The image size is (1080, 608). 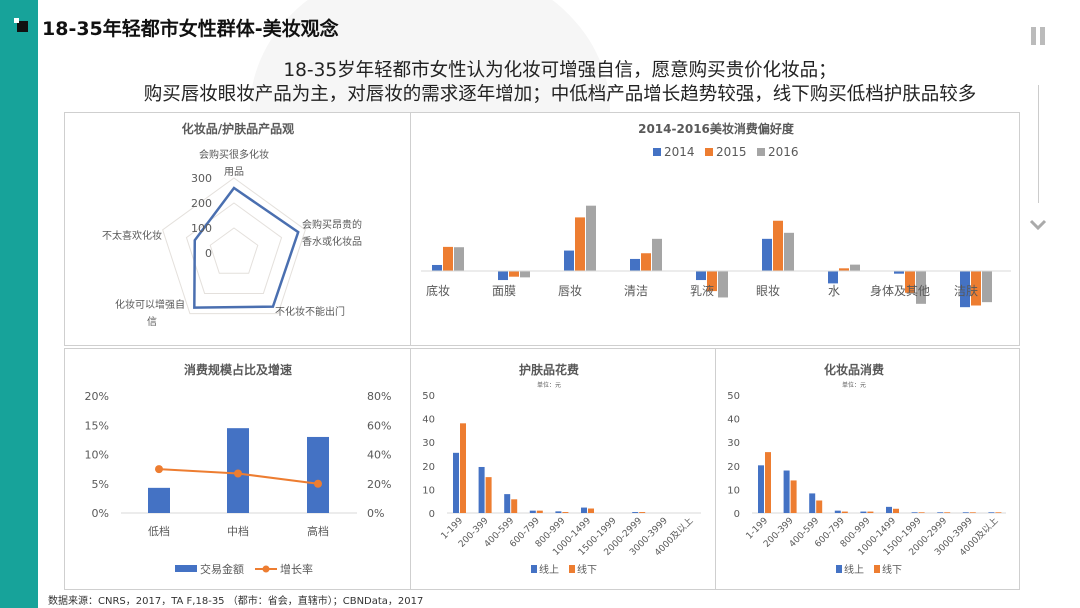 I want to click on legend-label: 2014, so click(x=679, y=152).